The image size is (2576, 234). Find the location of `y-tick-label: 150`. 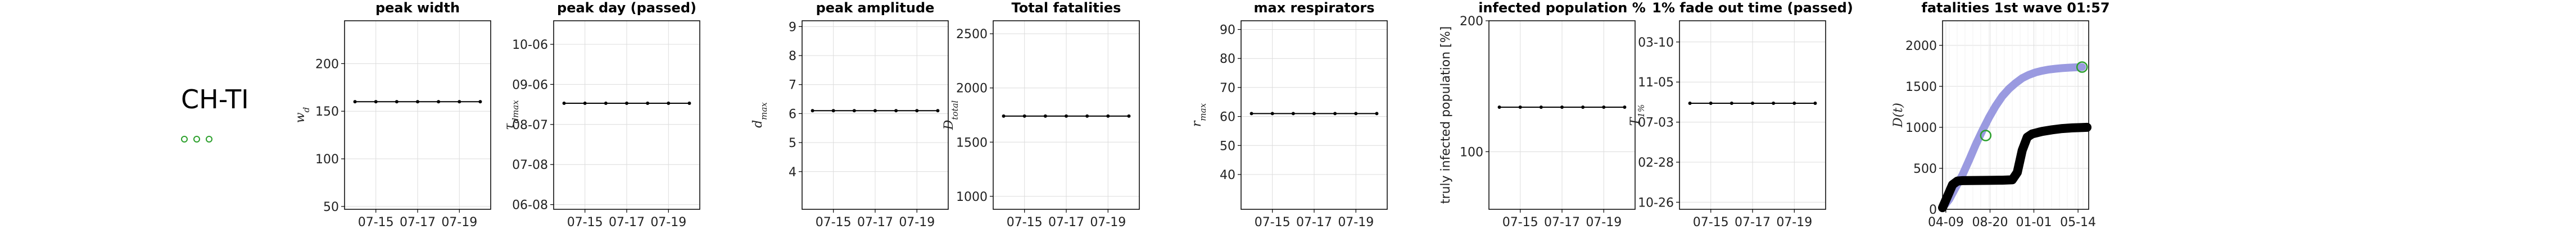

y-tick-label: 150 is located at coordinates (327, 112).